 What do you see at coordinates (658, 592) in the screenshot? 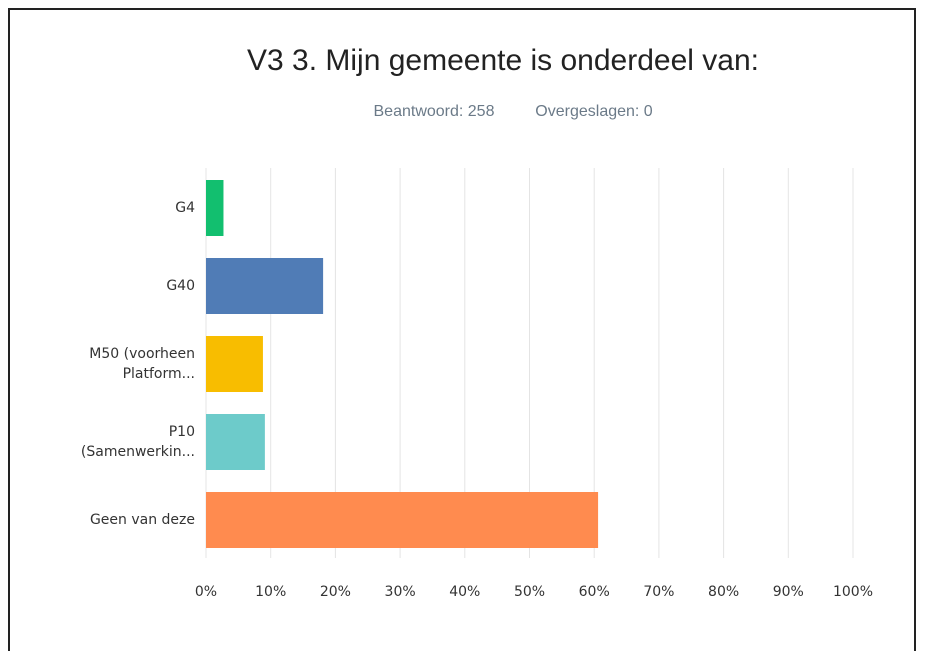
I see `x-tick-label: 70%` at bounding box center [658, 592].